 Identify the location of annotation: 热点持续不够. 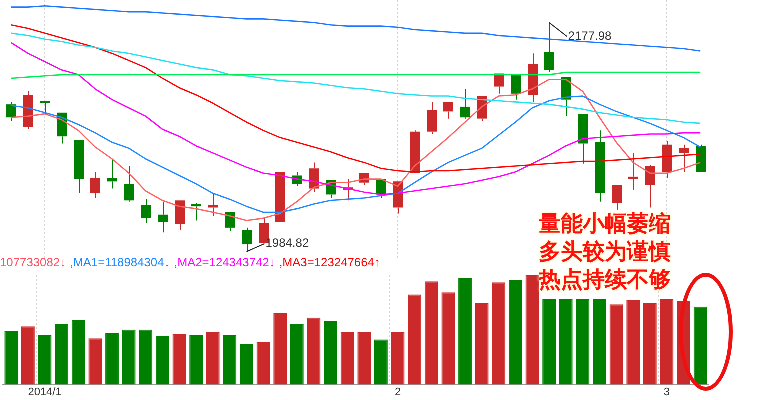
(605, 281).